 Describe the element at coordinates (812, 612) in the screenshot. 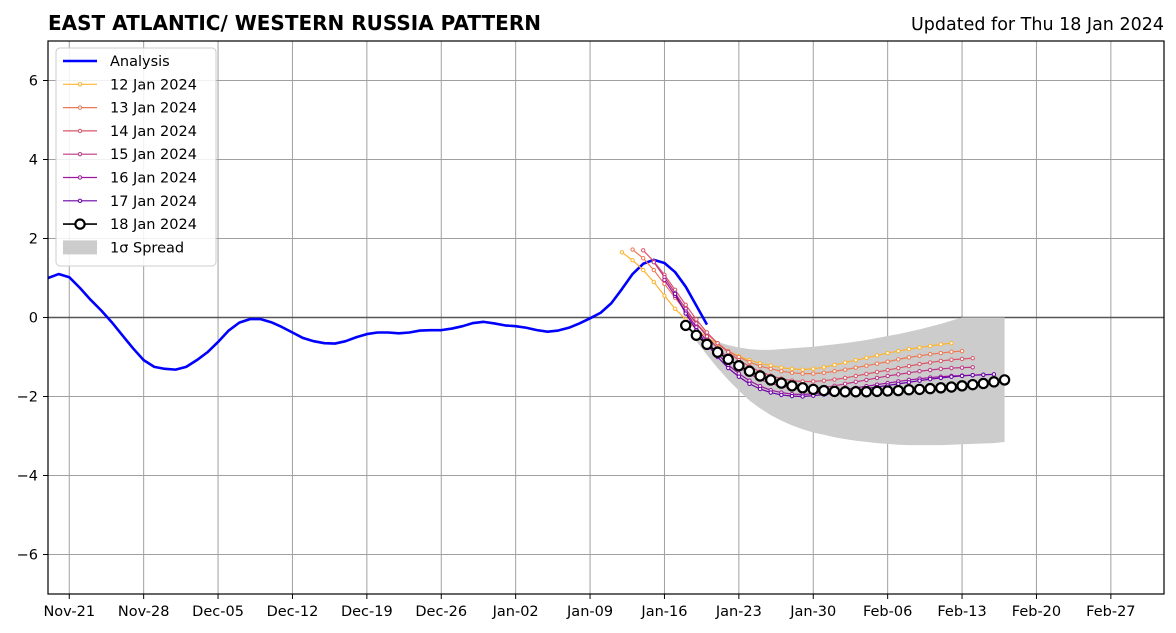

I see `x-tick-label: Jan-30` at that location.